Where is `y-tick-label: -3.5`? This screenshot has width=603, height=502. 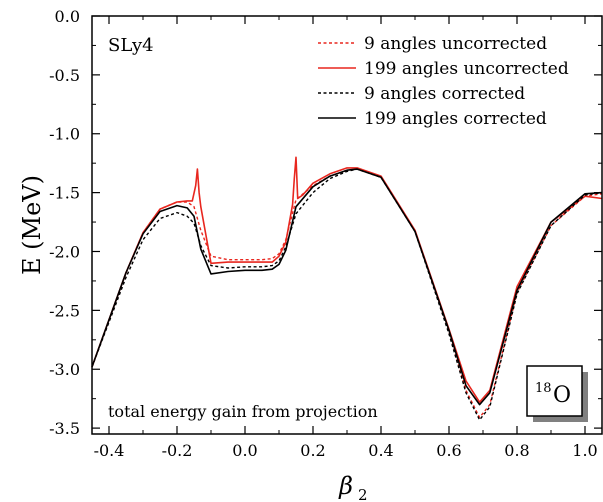
y-tick-label: -3.5 is located at coordinates (64, 428).